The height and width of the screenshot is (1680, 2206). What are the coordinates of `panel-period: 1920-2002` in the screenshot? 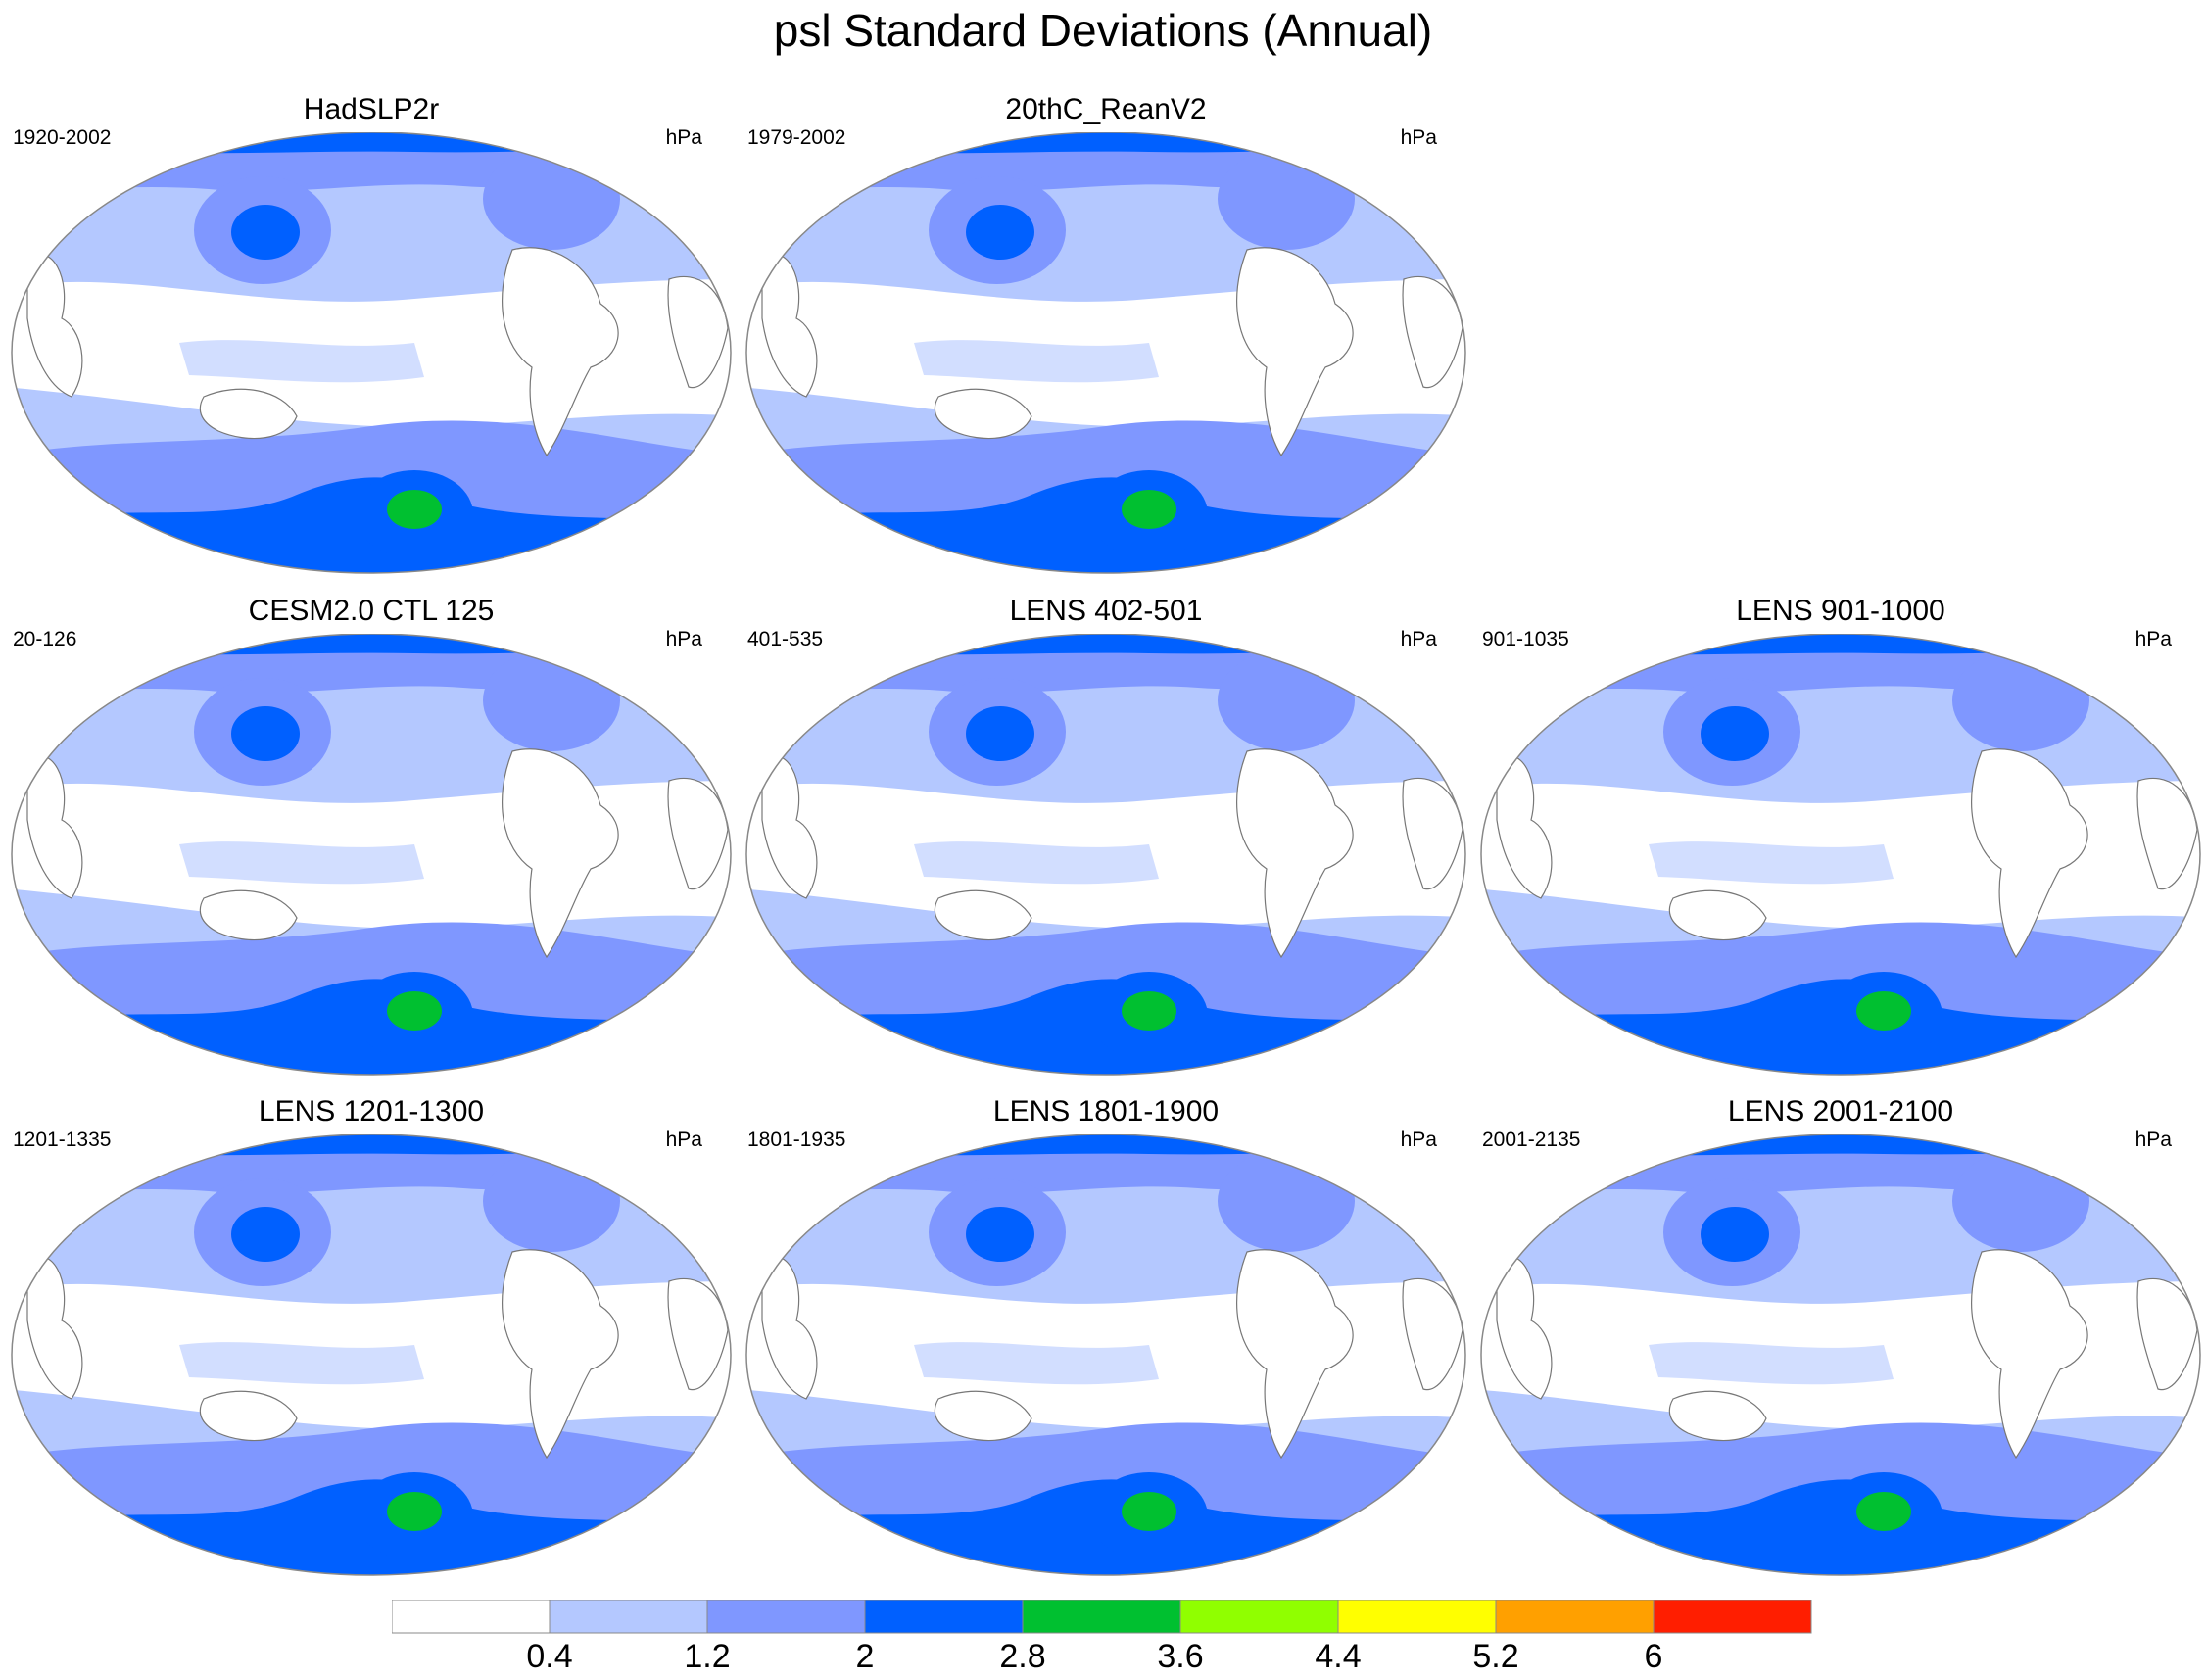 It's located at (62, 137).